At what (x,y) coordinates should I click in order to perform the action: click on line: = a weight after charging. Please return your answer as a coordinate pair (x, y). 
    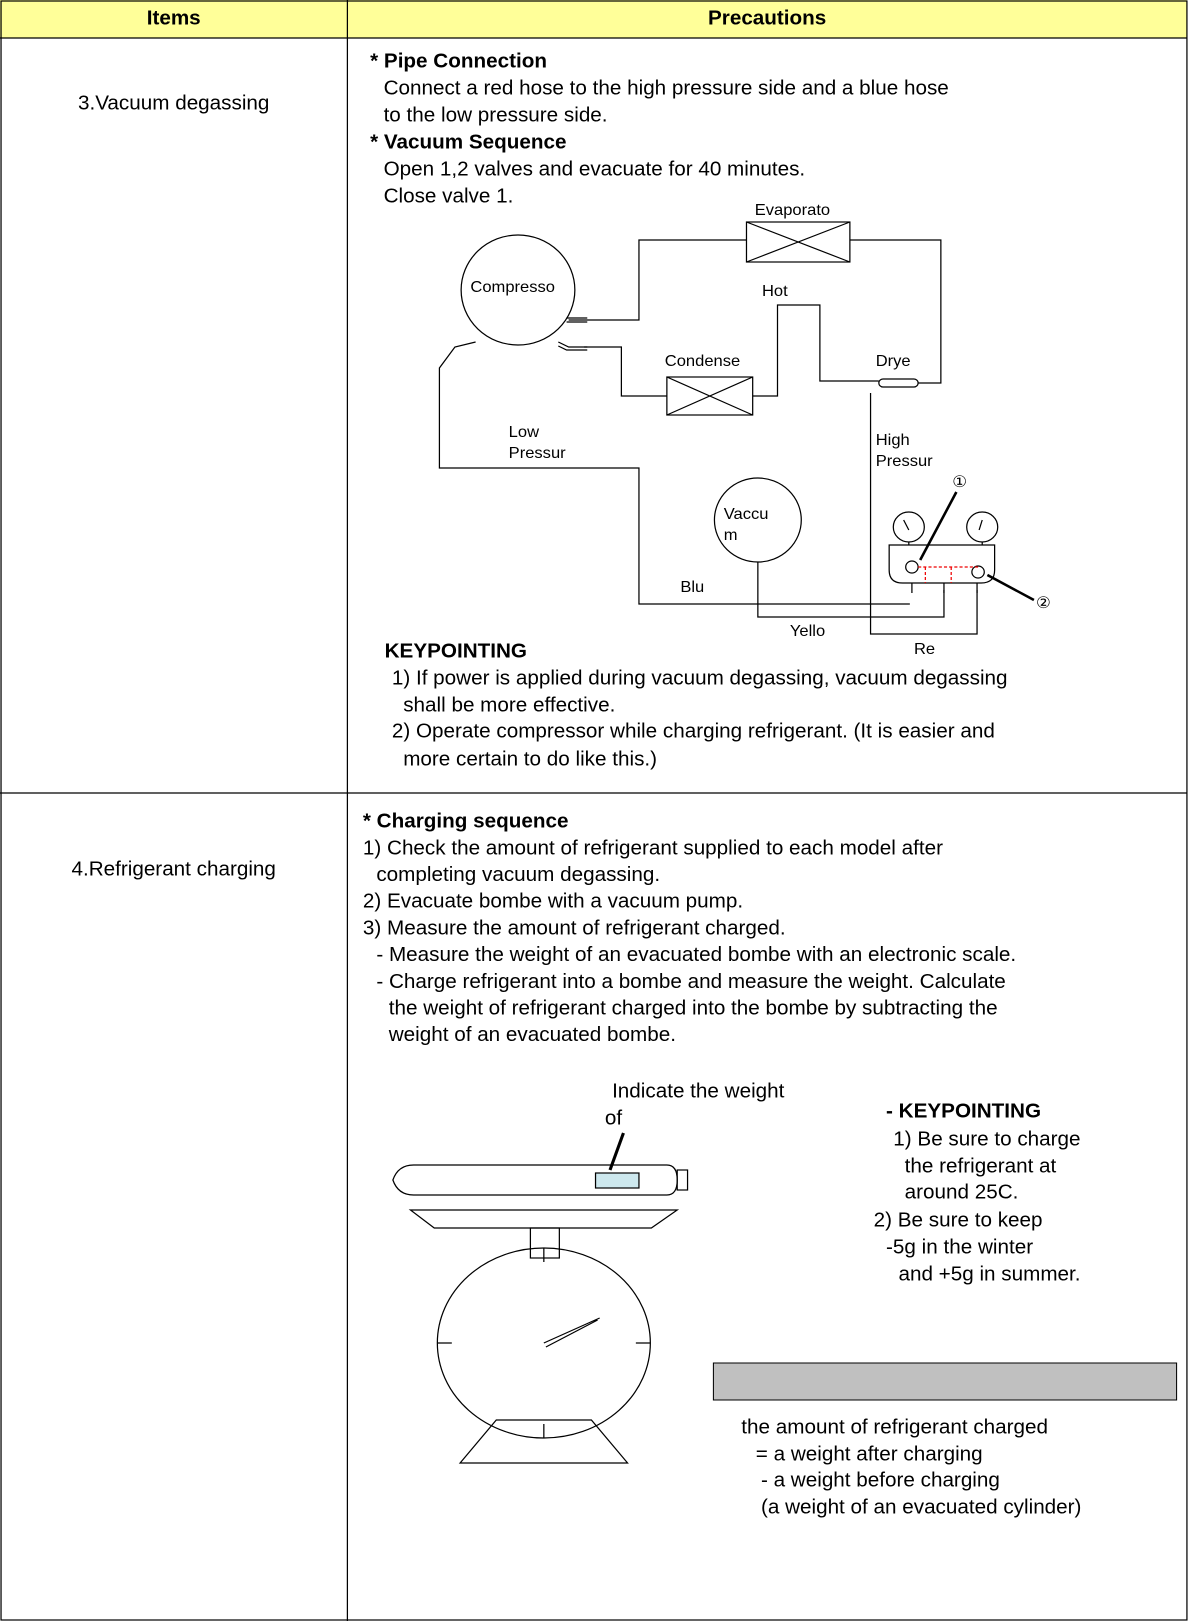
    Looking at the image, I should click on (869, 1455).